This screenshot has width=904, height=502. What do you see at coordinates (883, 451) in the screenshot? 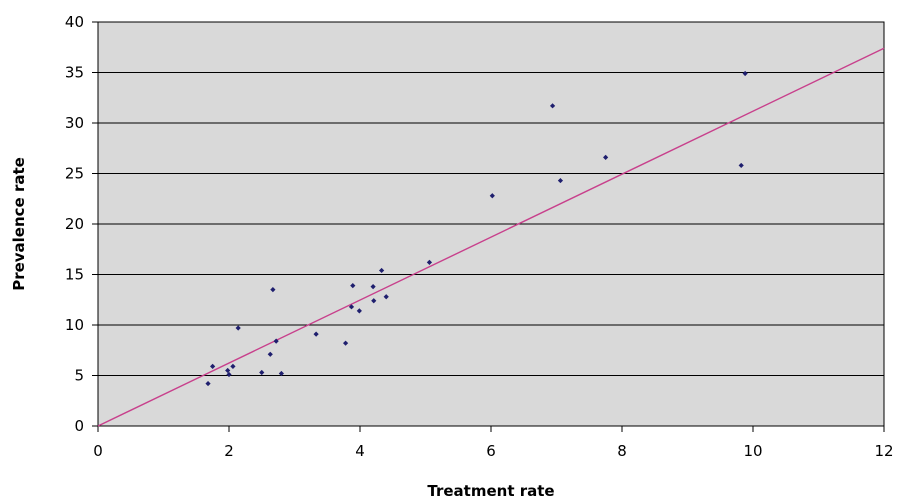
I see `x-tick-label-12: 12` at bounding box center [883, 451].